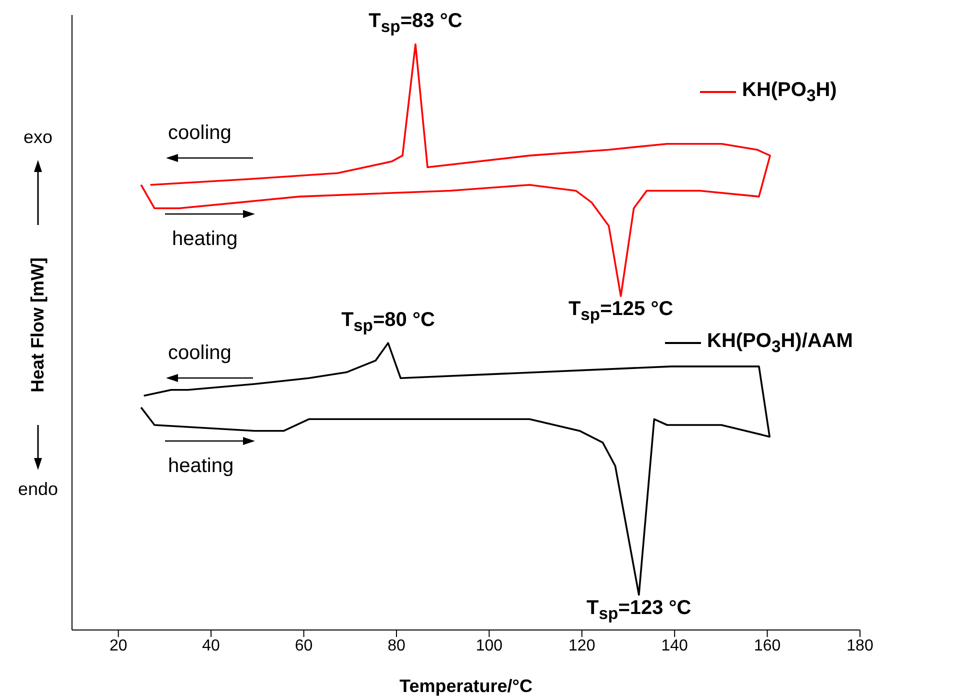  I want to click on x-tick-label: 160, so click(767, 645).